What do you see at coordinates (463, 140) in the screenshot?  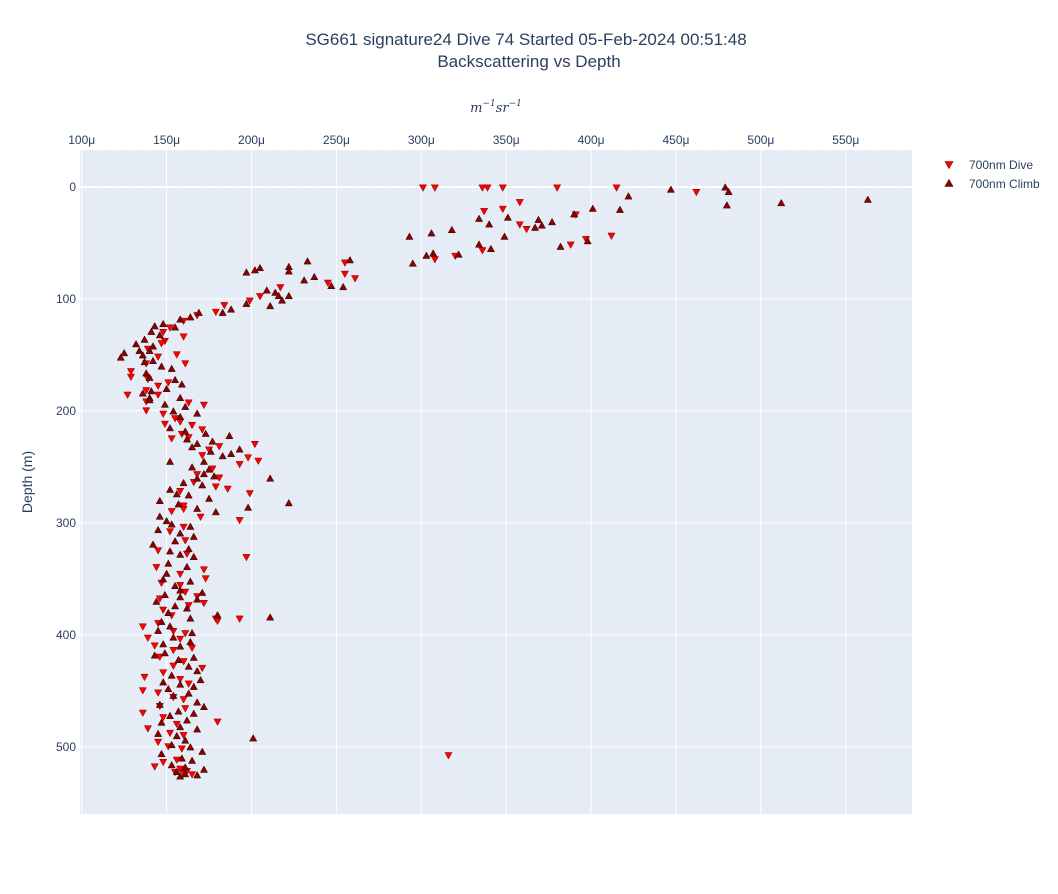 I see `x-axis-ticks: 100μ 150μ 200μ 250μ 300μ 350μ 400μ 450μ 500μ 550μ` at bounding box center [463, 140].